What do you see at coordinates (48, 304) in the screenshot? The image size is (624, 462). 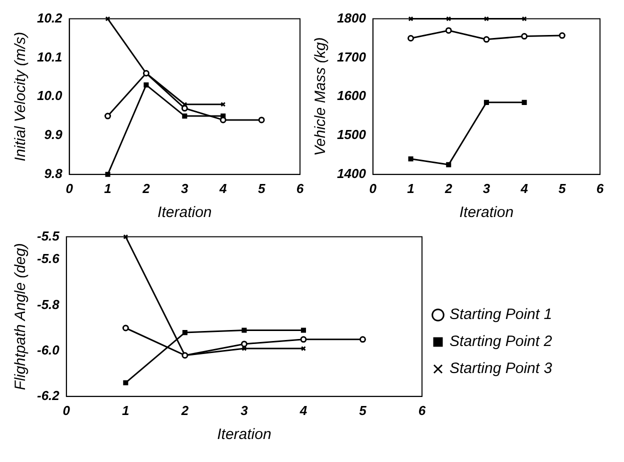 I see `y-tick-label: -5.8` at bounding box center [48, 304].